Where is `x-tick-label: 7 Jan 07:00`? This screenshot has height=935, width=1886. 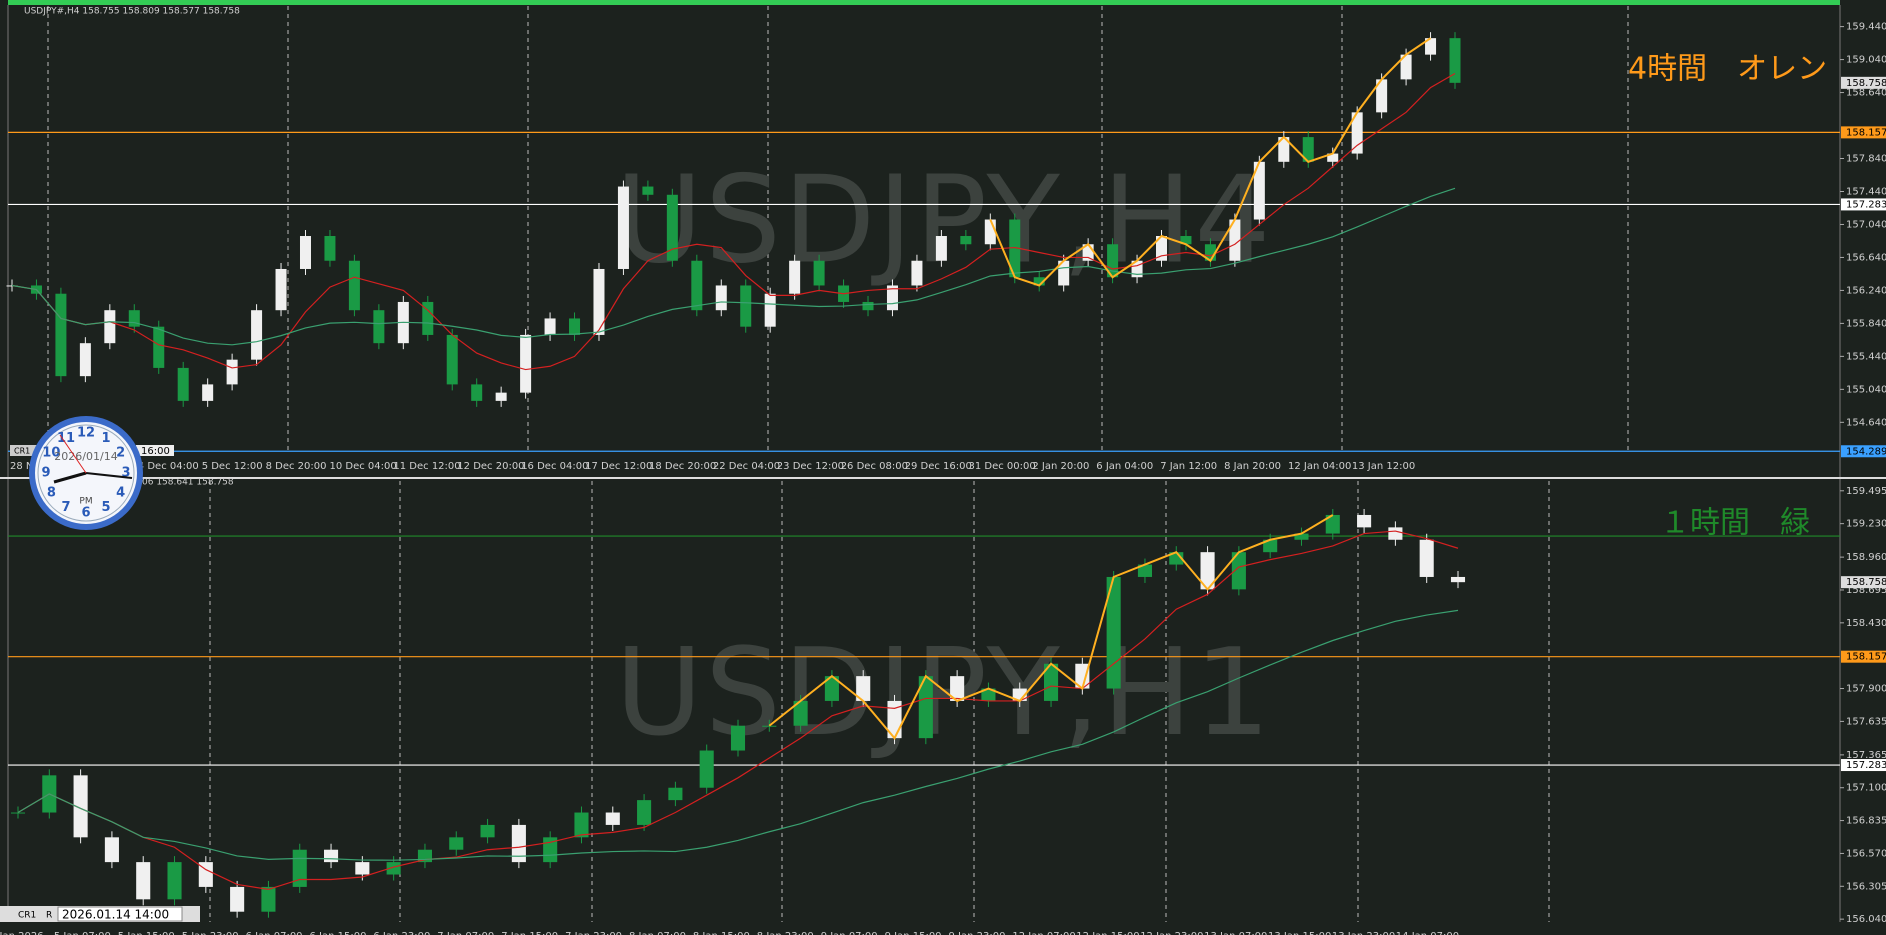 x-tick-label: 7 Jan 07:00 is located at coordinates (465, 933).